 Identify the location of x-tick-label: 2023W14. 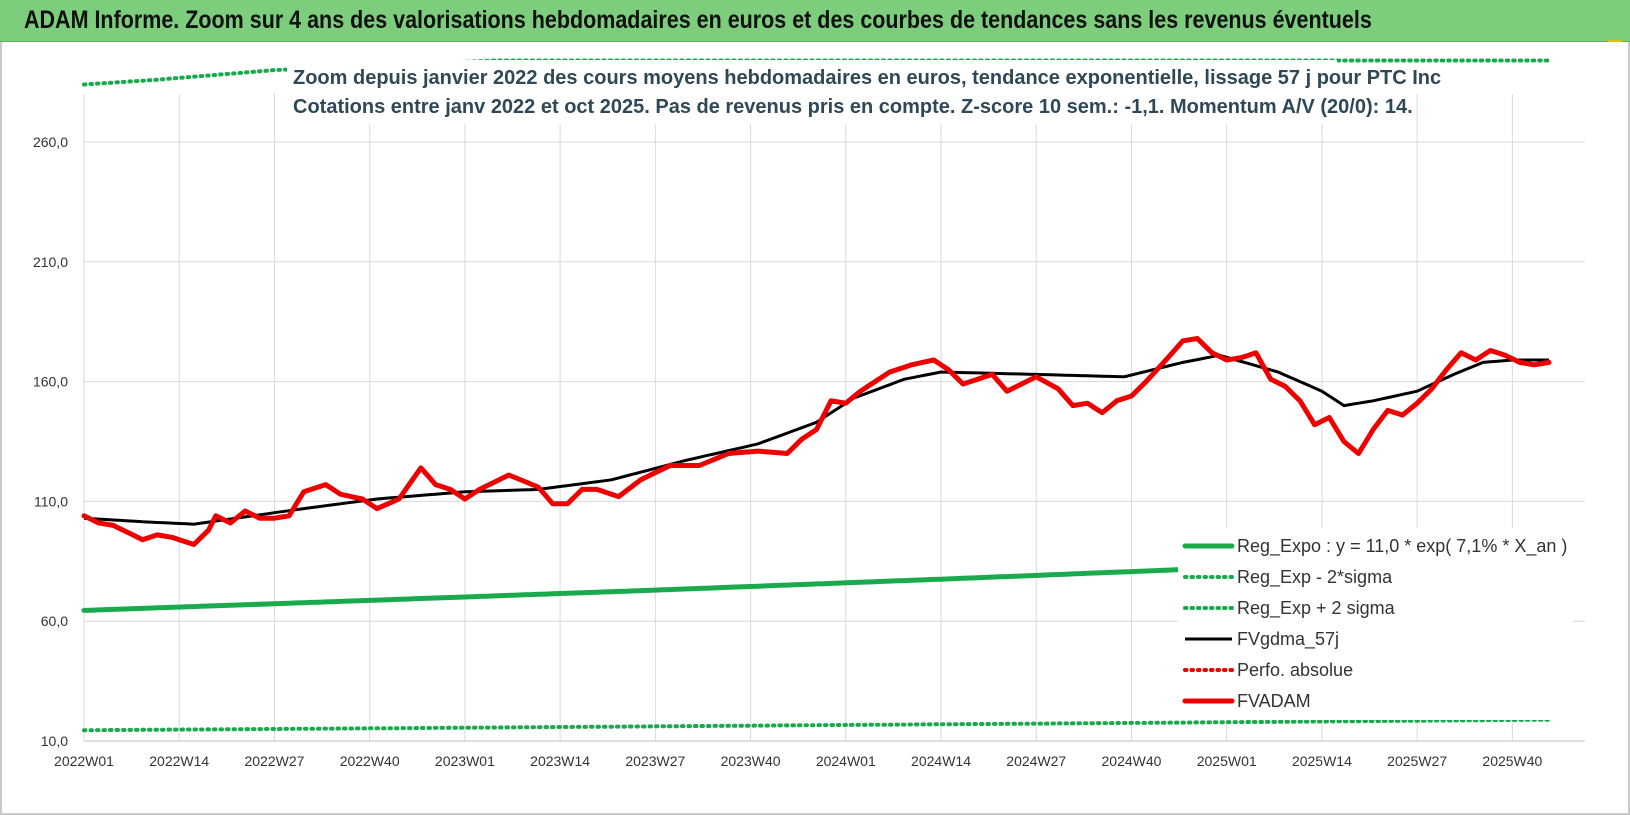
(560, 761).